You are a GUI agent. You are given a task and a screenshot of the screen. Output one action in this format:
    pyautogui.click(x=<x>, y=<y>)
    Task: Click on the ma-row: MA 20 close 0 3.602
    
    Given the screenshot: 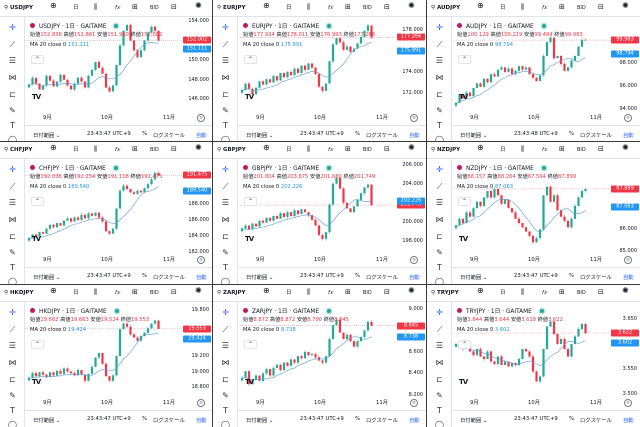 What is the action you would take?
    pyautogui.click(x=483, y=330)
    